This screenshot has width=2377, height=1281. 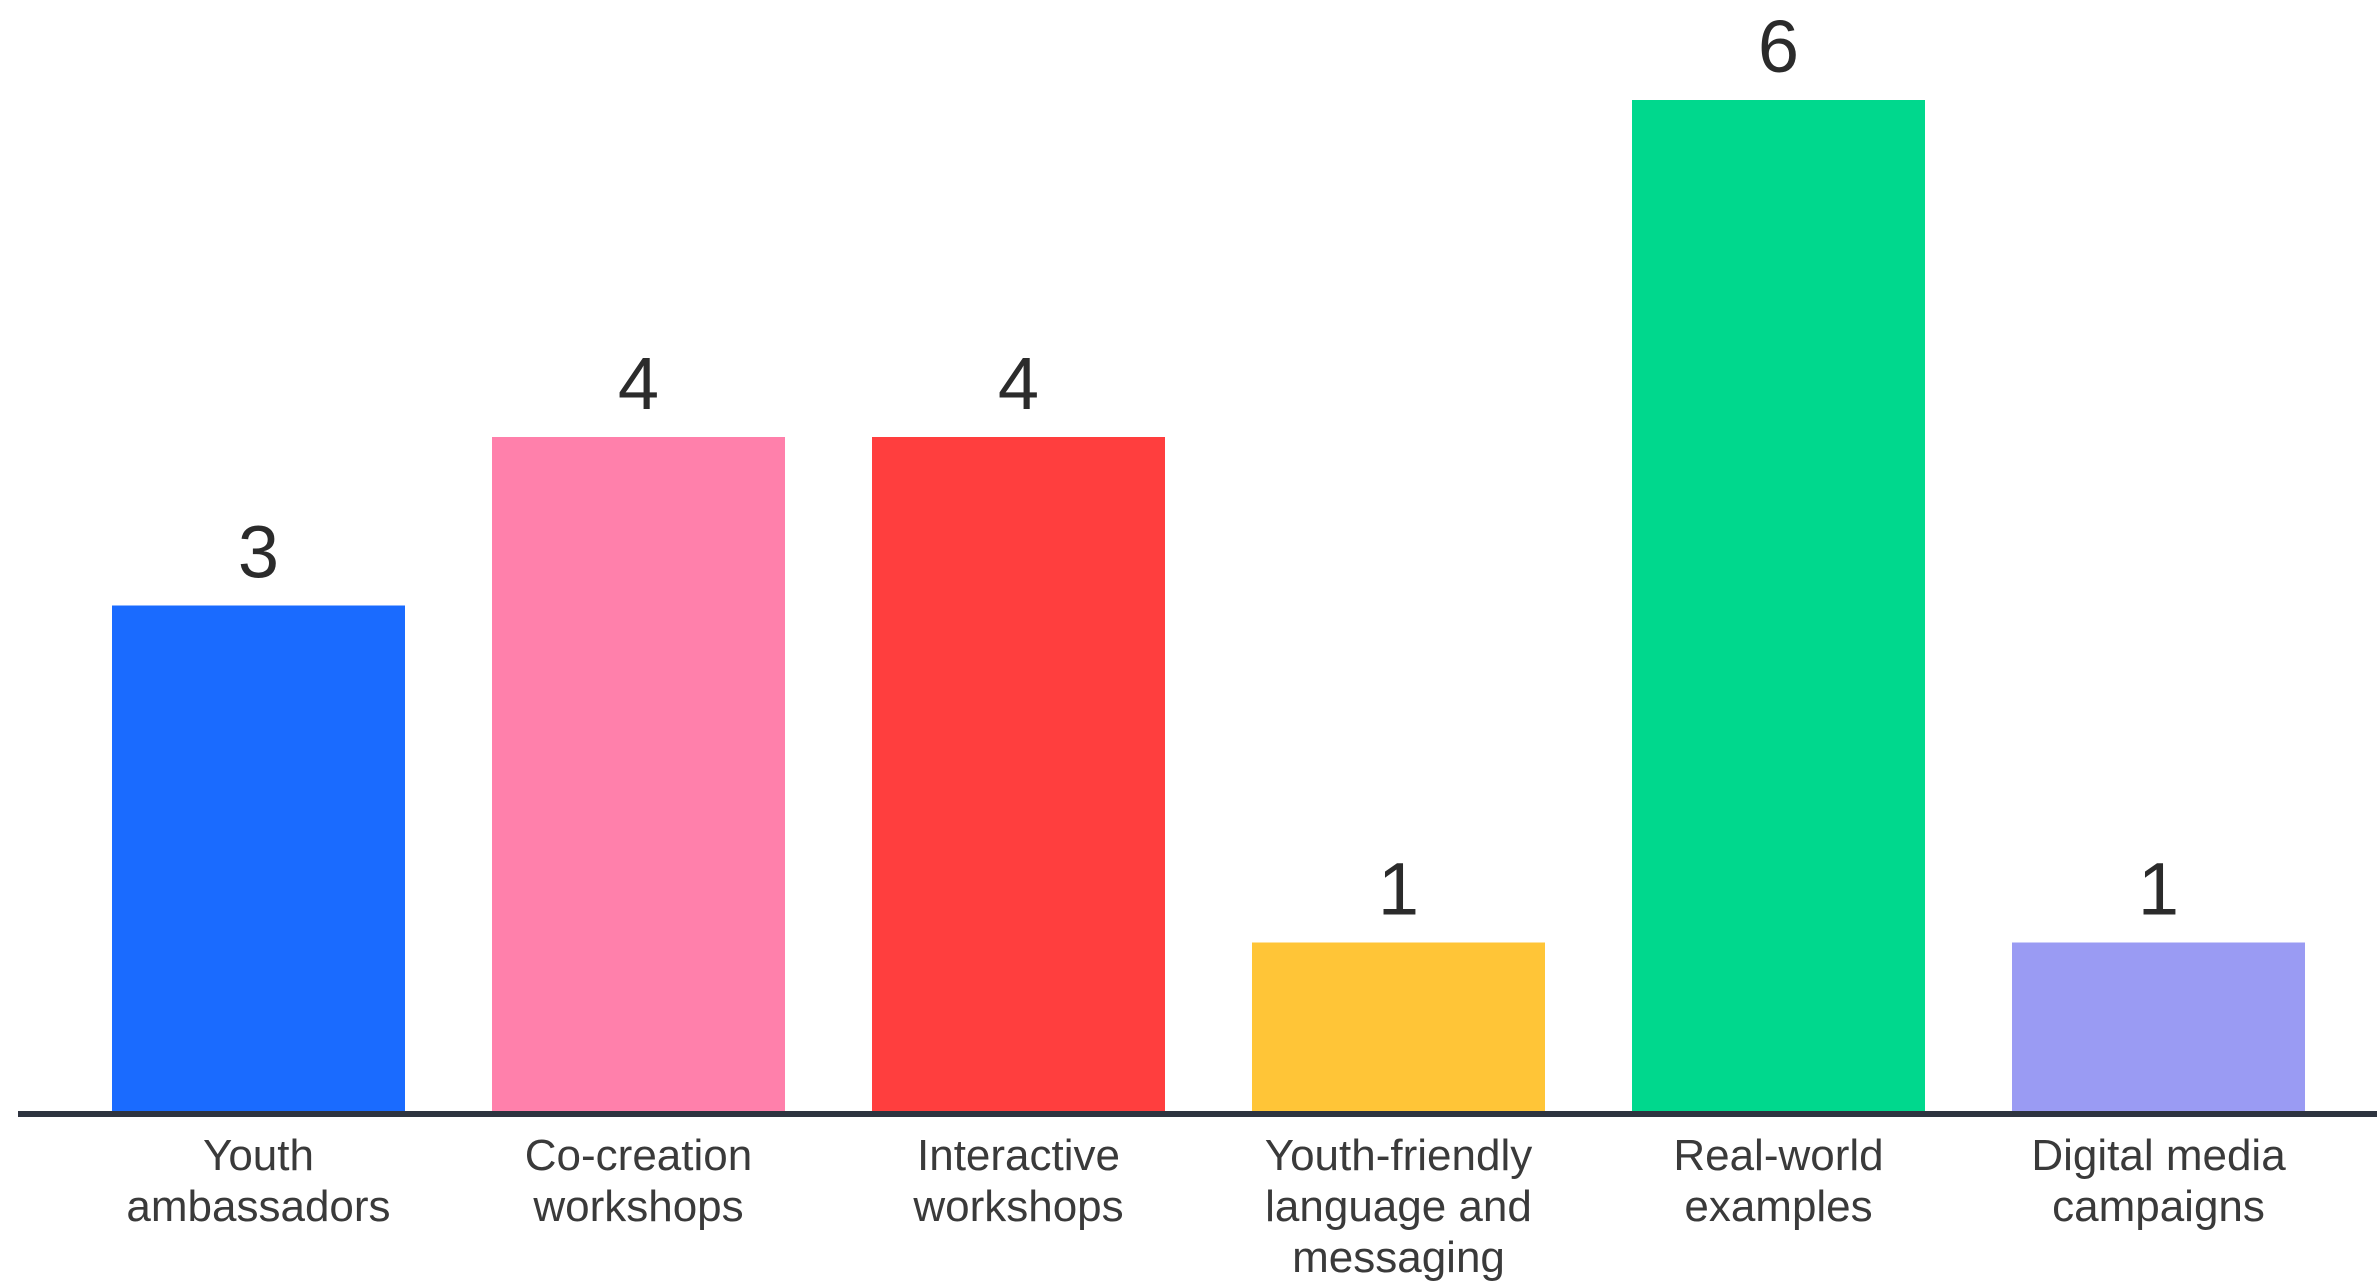 I want to click on category-label-0-line-1: ambassadors, so click(x=258, y=1206).